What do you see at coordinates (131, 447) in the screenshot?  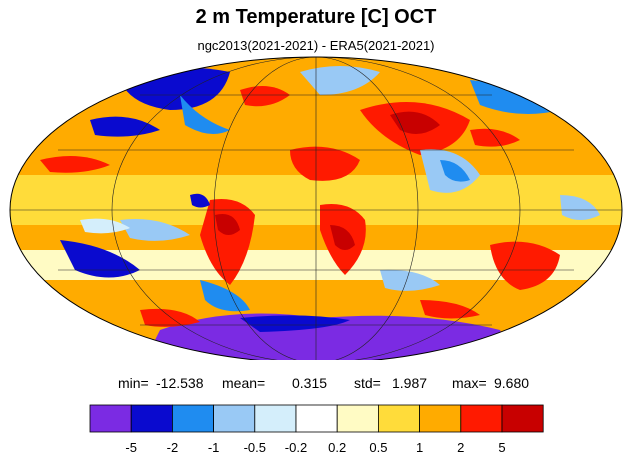 I see `colorbar-tick-label: -5` at bounding box center [131, 447].